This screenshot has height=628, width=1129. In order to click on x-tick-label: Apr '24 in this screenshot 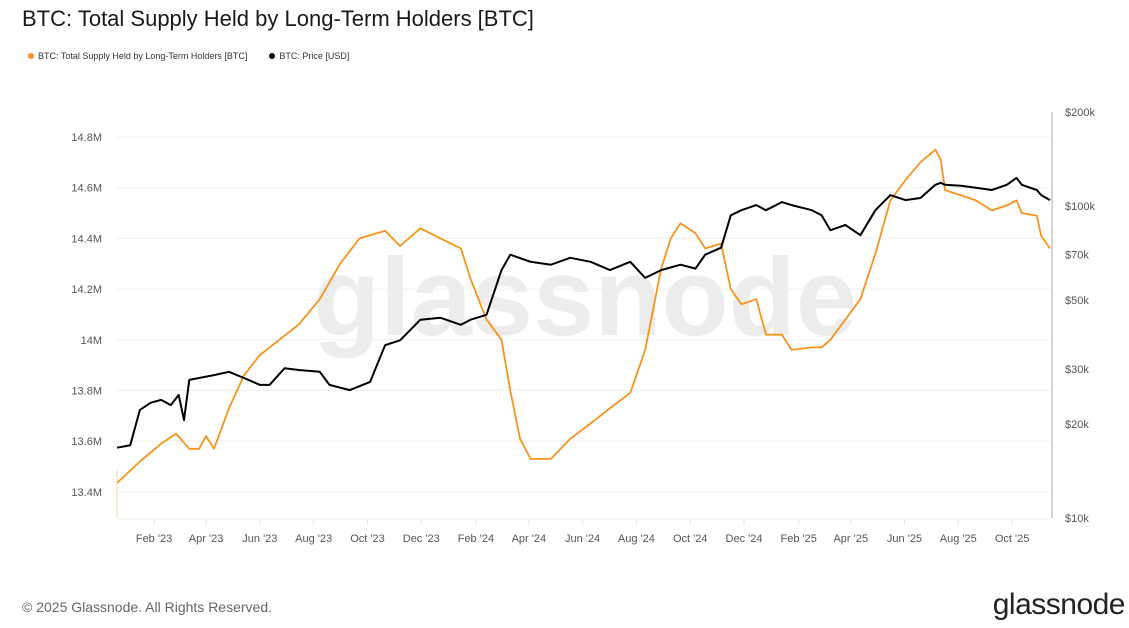, I will do `click(529, 539)`.